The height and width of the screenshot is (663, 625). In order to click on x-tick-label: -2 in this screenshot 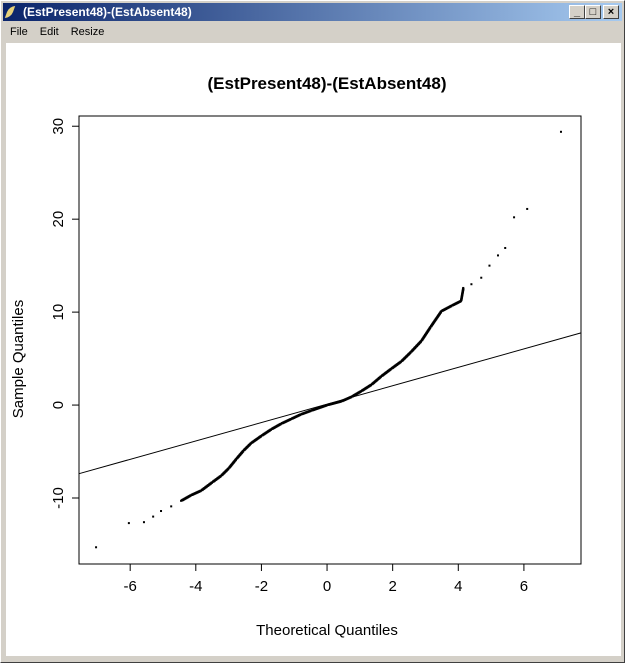, I will do `click(261, 586)`.